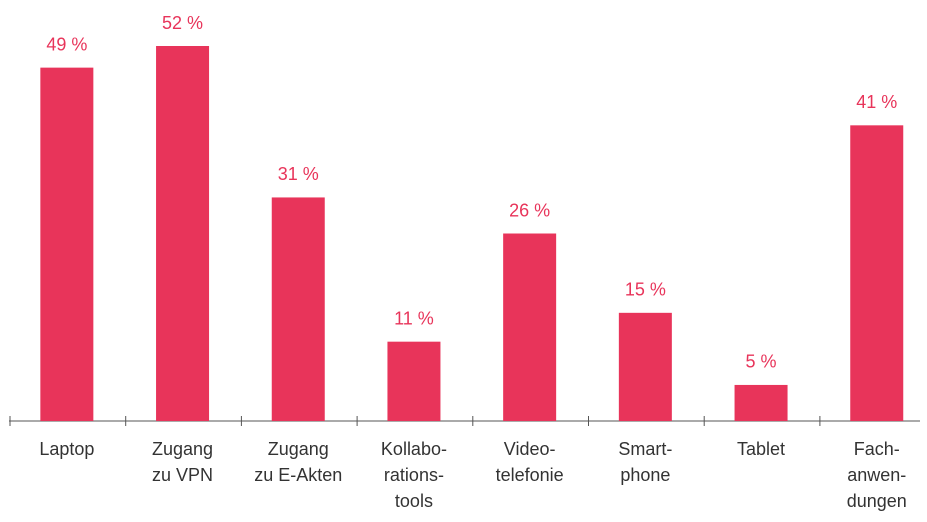  Describe the element at coordinates (876, 475) in the screenshot. I see `x-tick-label: anwen-` at that location.